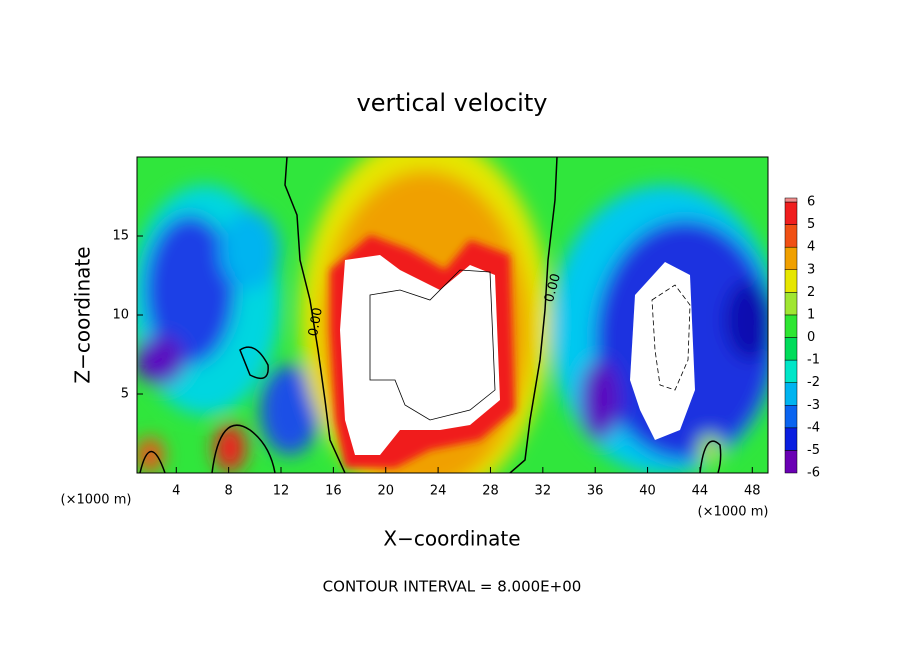 This screenshot has width=904, height=654. Describe the element at coordinates (595, 491) in the screenshot. I see `x-tick-label: 36` at that location.